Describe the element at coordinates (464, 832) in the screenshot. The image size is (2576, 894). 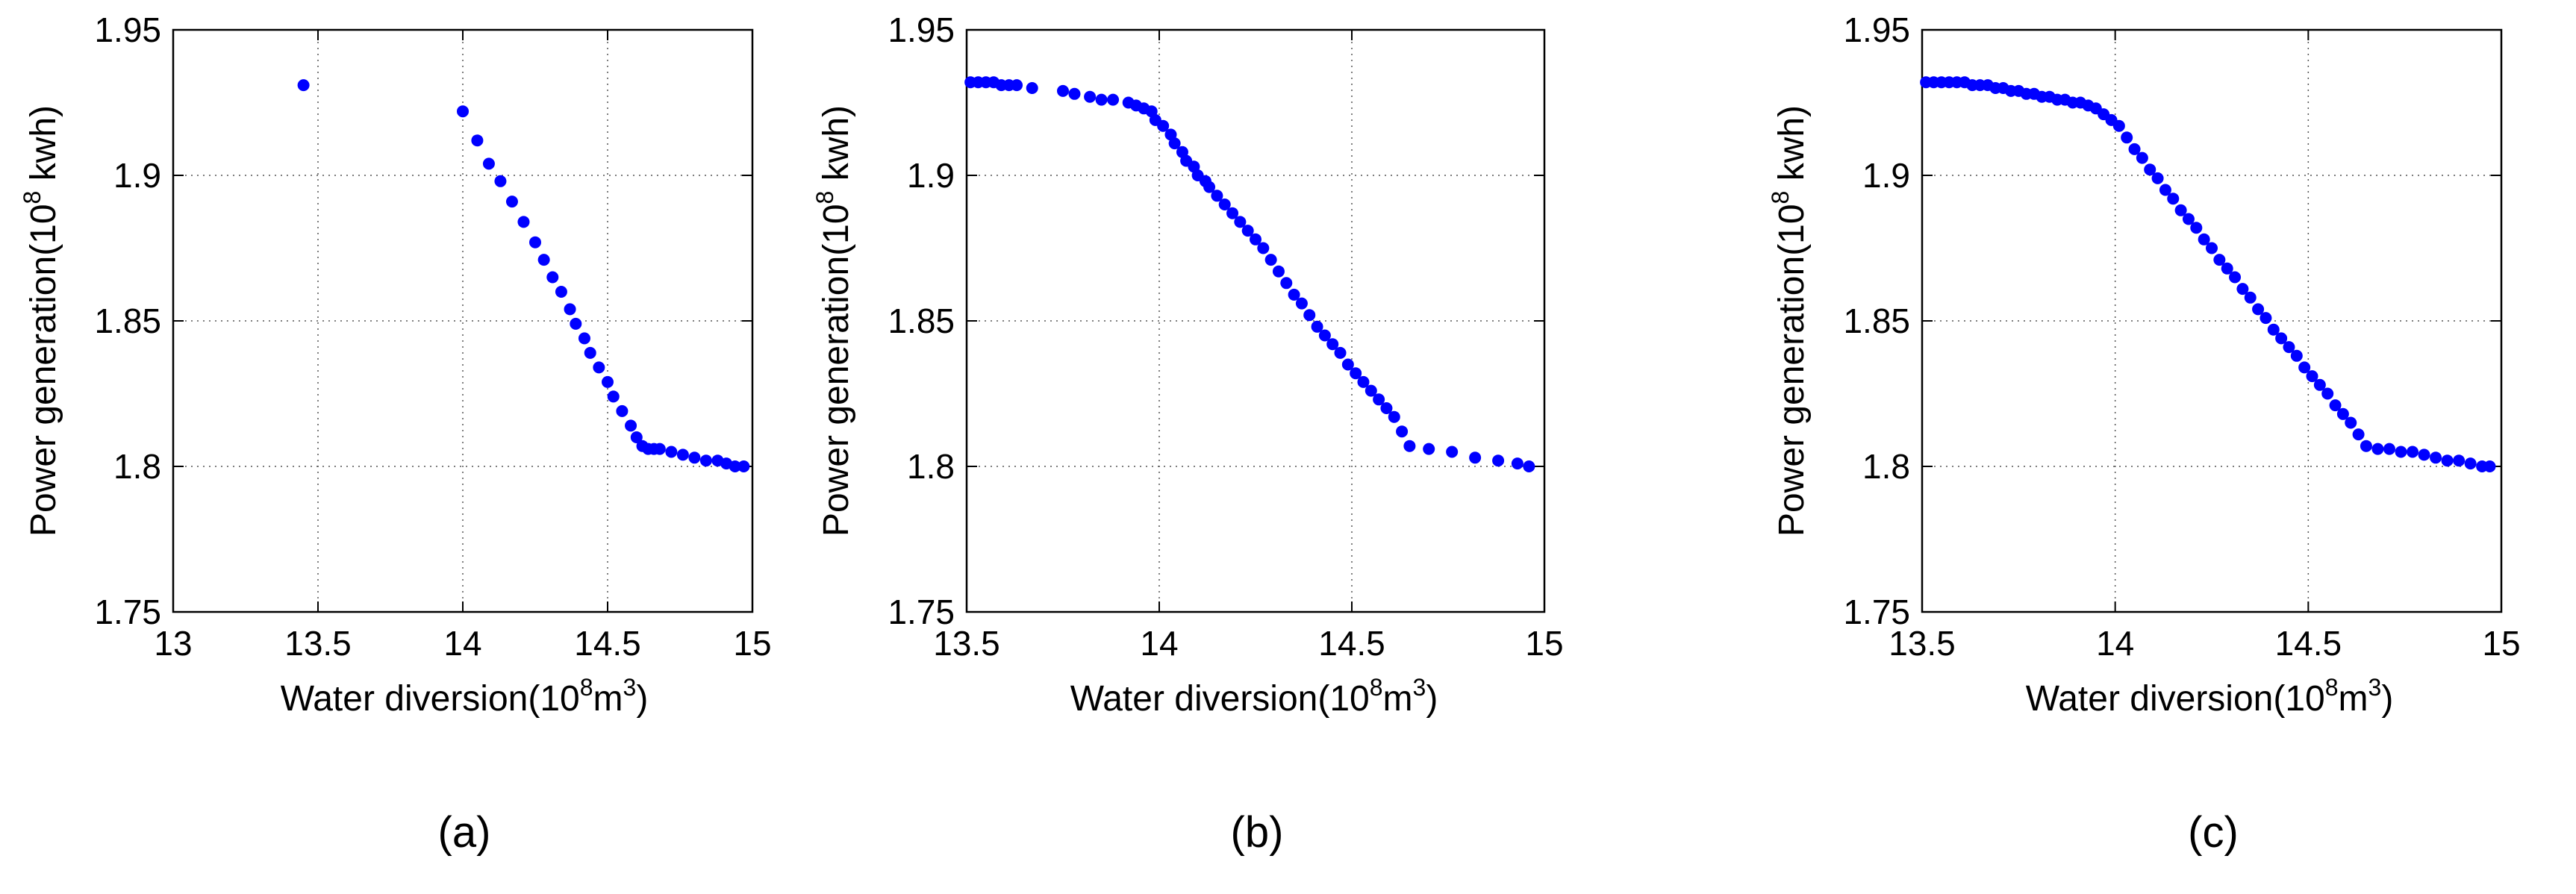
I see `panel-caption: (a)` at that location.